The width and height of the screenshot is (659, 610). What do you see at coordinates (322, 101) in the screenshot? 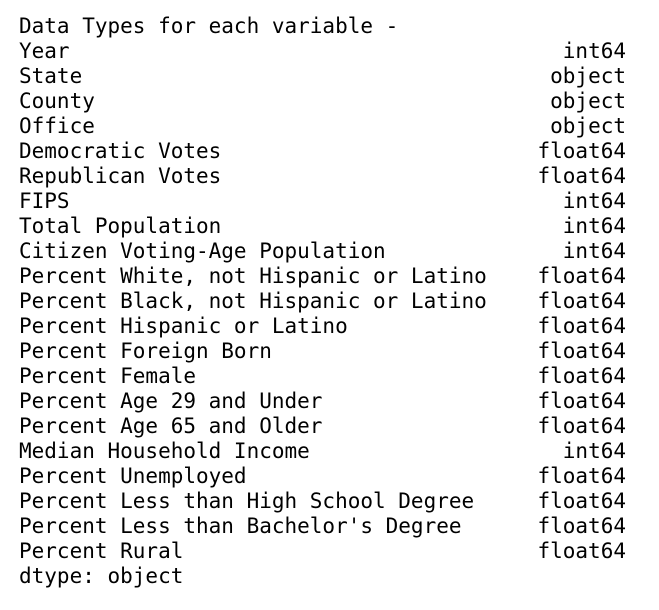
I see `dtype-row: County object` at bounding box center [322, 101].